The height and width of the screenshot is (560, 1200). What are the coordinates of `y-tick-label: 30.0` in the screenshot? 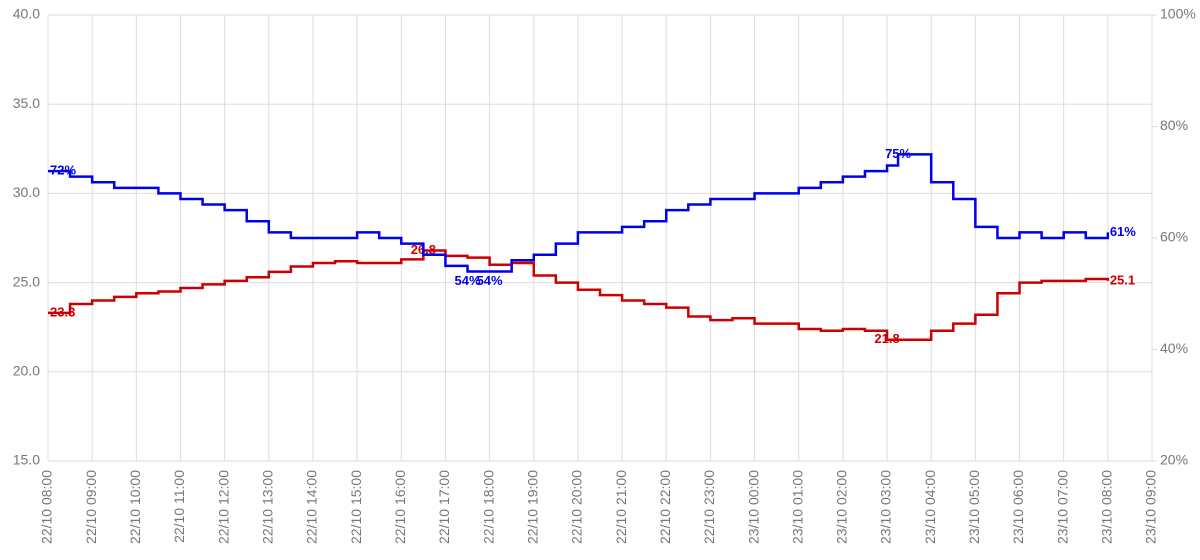 It's located at (26, 192).